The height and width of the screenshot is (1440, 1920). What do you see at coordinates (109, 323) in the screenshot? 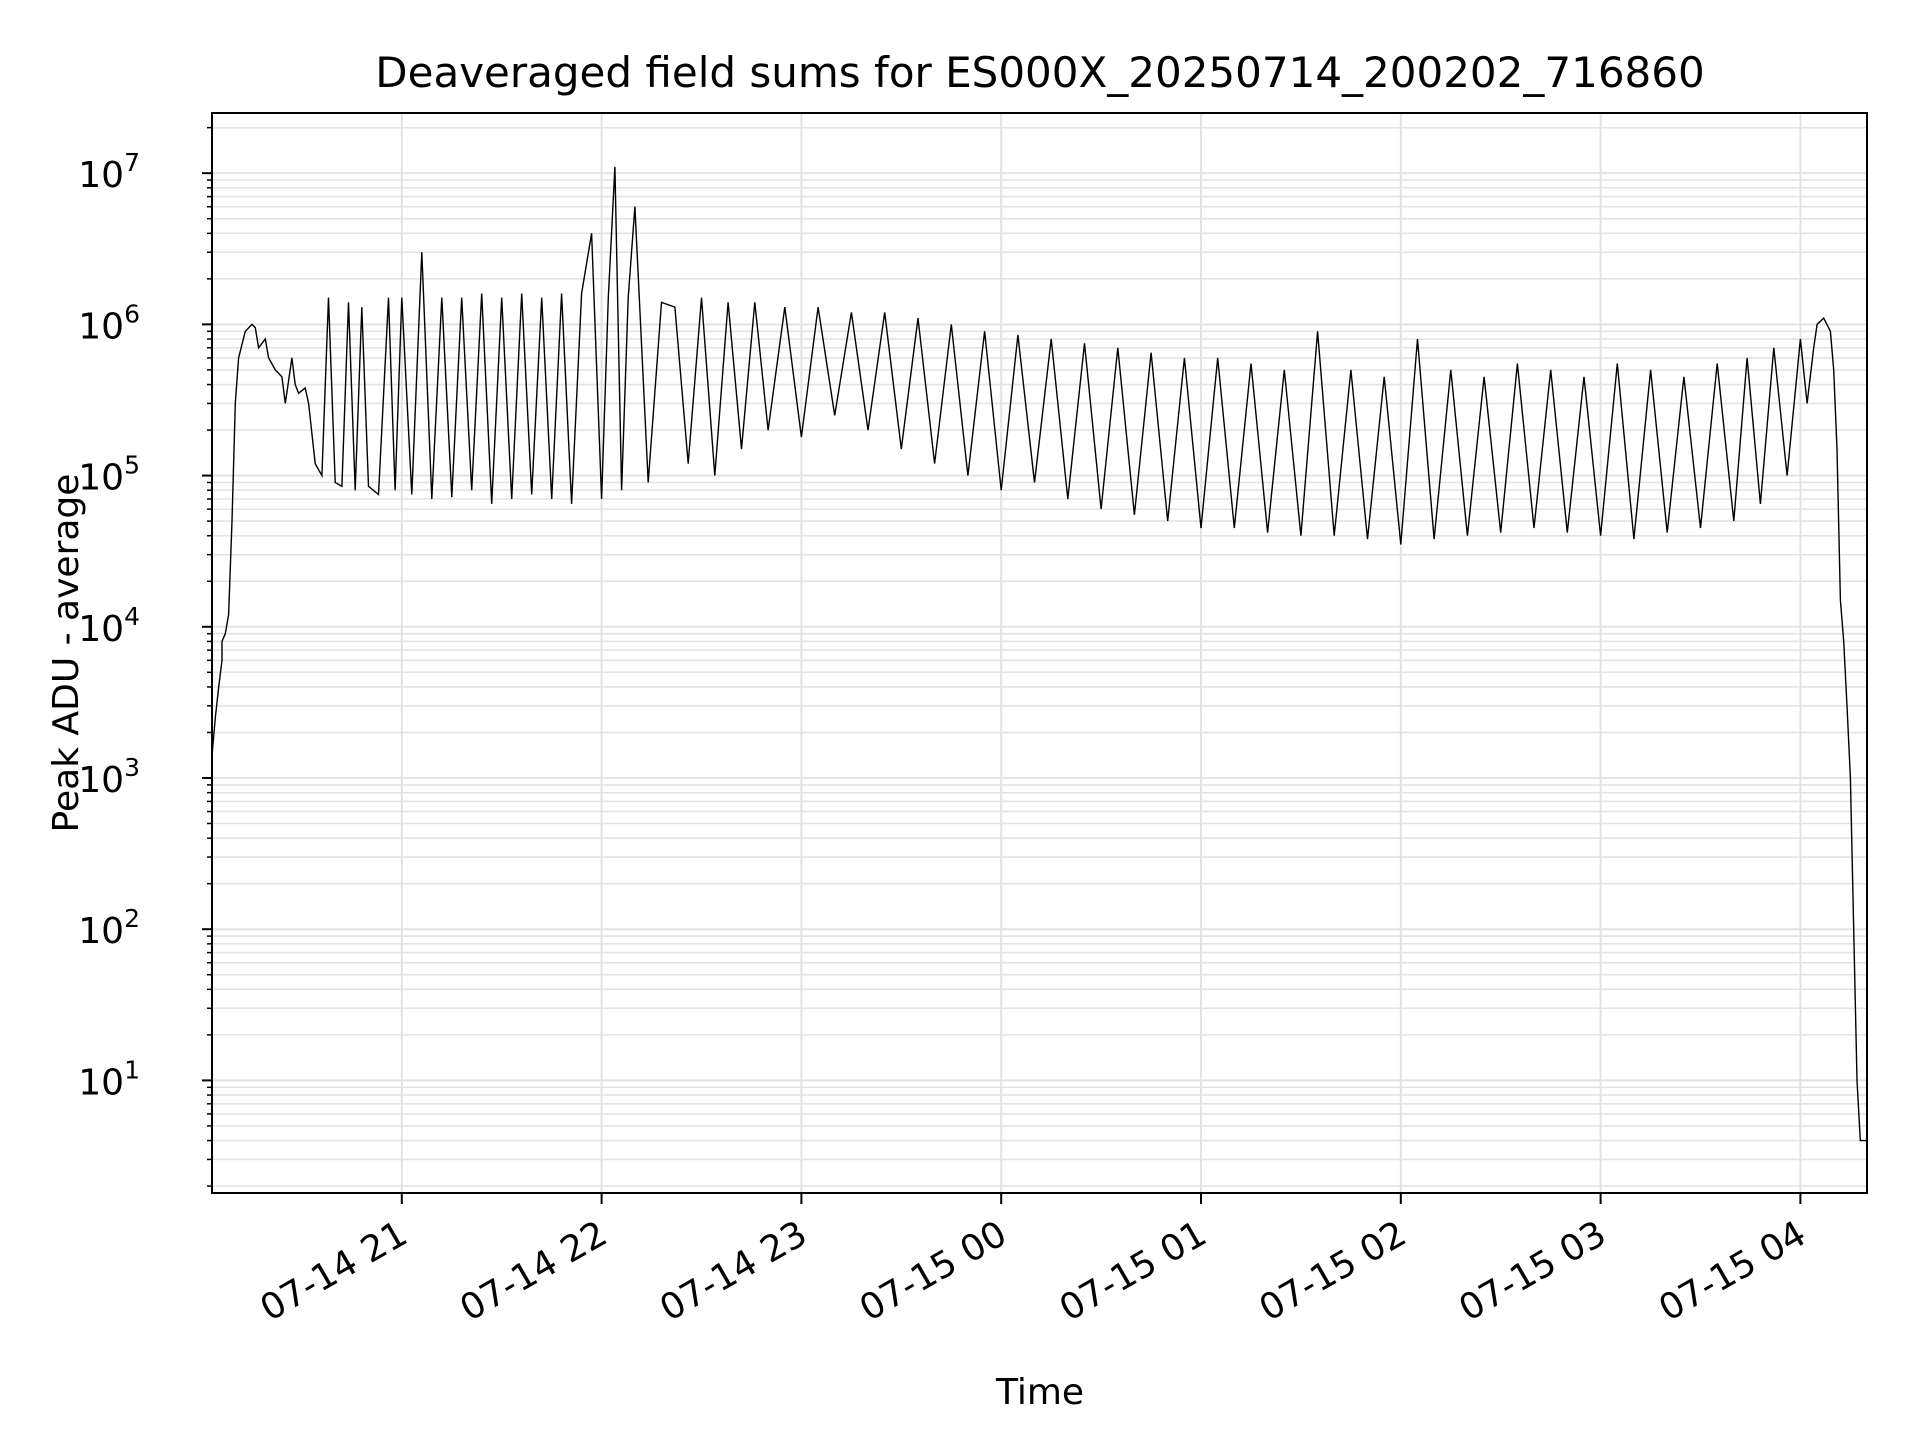
I see `y-tick-label: 10⁶` at bounding box center [109, 323].